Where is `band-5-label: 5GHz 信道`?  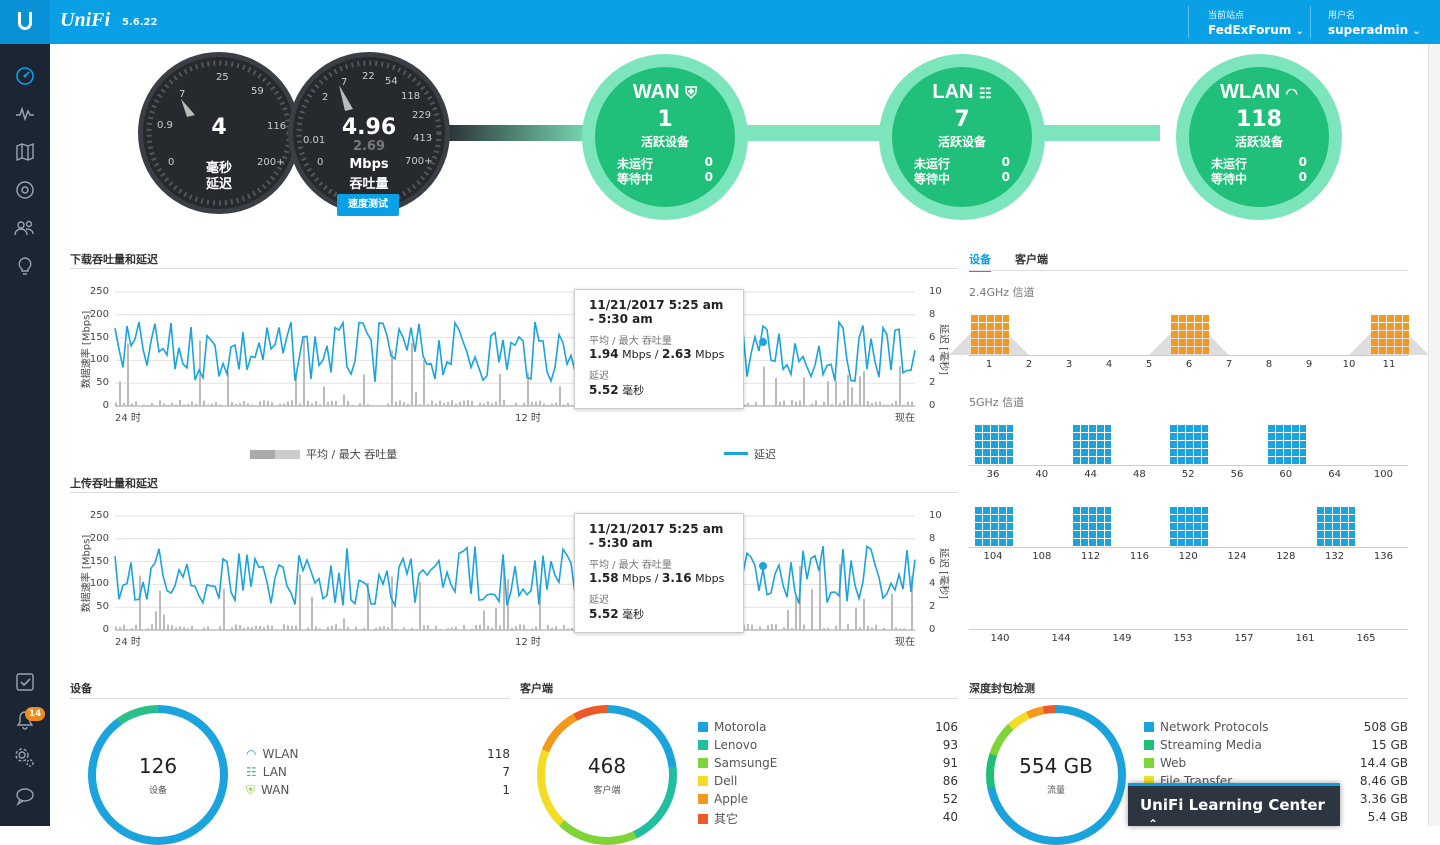
band-5-label: 5GHz 信道 is located at coordinates (996, 402).